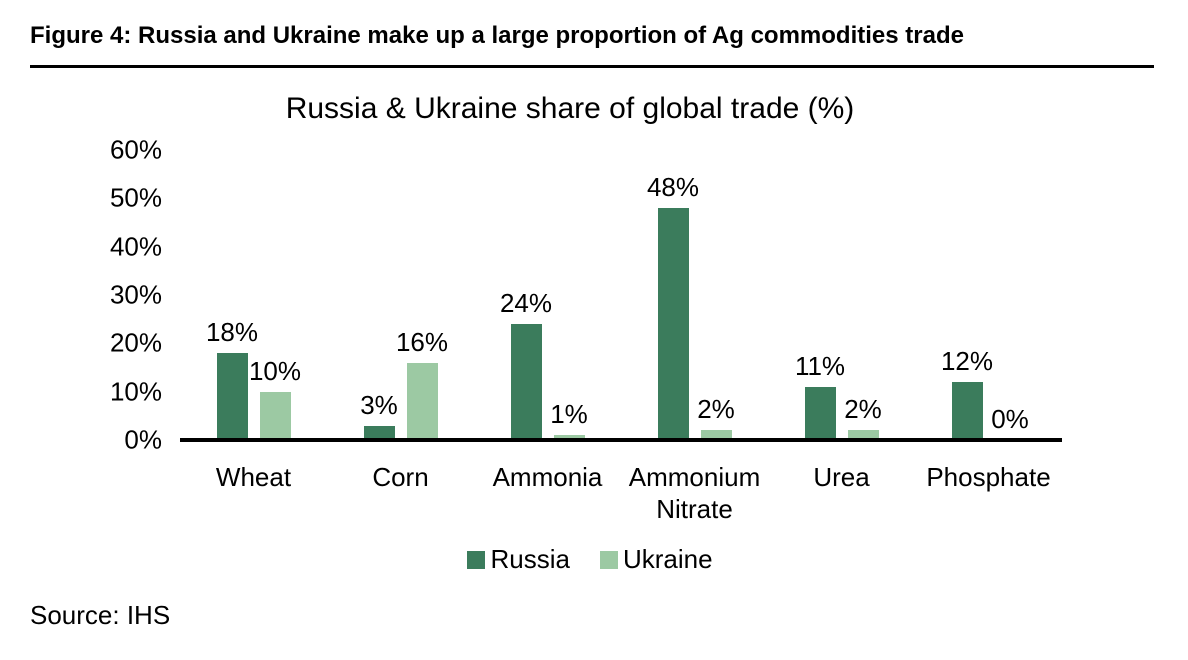  Describe the element at coordinates (422, 383) in the screenshot. I see `bar-ukraine-corn: 16%` at that location.